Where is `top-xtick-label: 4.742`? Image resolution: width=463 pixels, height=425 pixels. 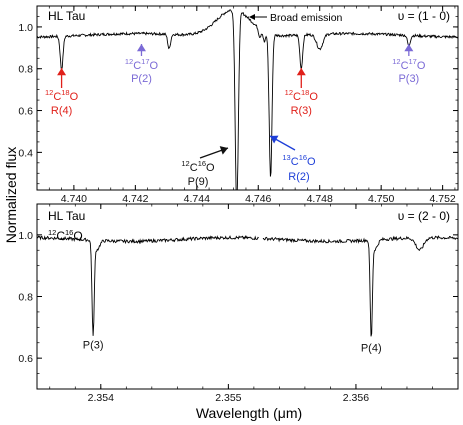 top-xtick-label: 4.742 is located at coordinates (135, 199).